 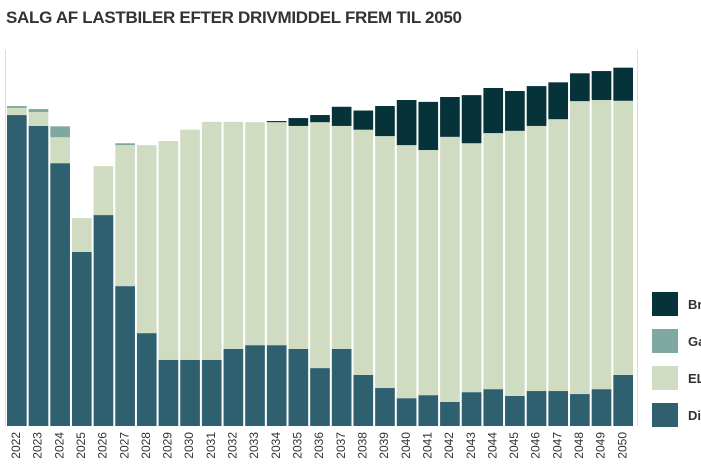 What do you see at coordinates (694, 304) in the screenshot?
I see `legend-label: Bri` at bounding box center [694, 304].